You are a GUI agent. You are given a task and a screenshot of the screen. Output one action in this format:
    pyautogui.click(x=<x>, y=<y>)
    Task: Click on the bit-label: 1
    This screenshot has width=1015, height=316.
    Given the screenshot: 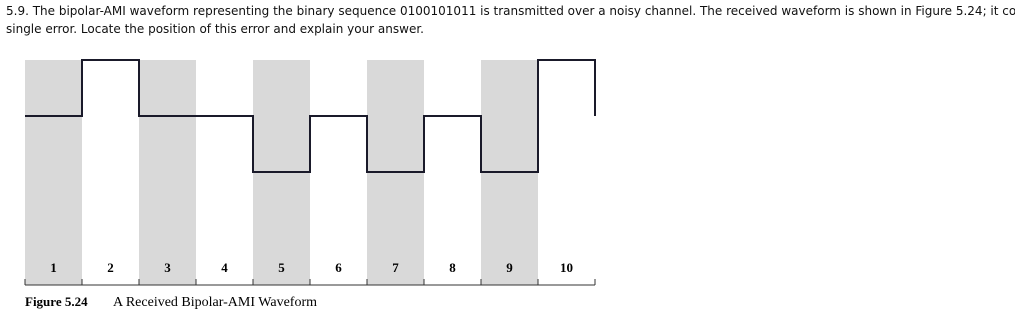 What is the action you would take?
    pyautogui.click(x=53, y=267)
    